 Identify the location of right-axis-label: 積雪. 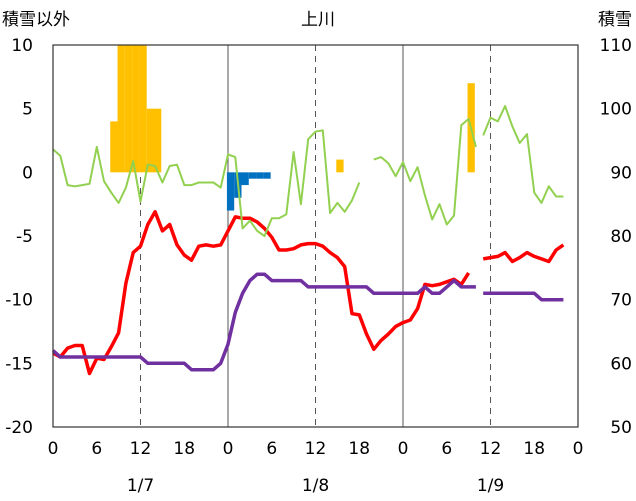
(615, 20).